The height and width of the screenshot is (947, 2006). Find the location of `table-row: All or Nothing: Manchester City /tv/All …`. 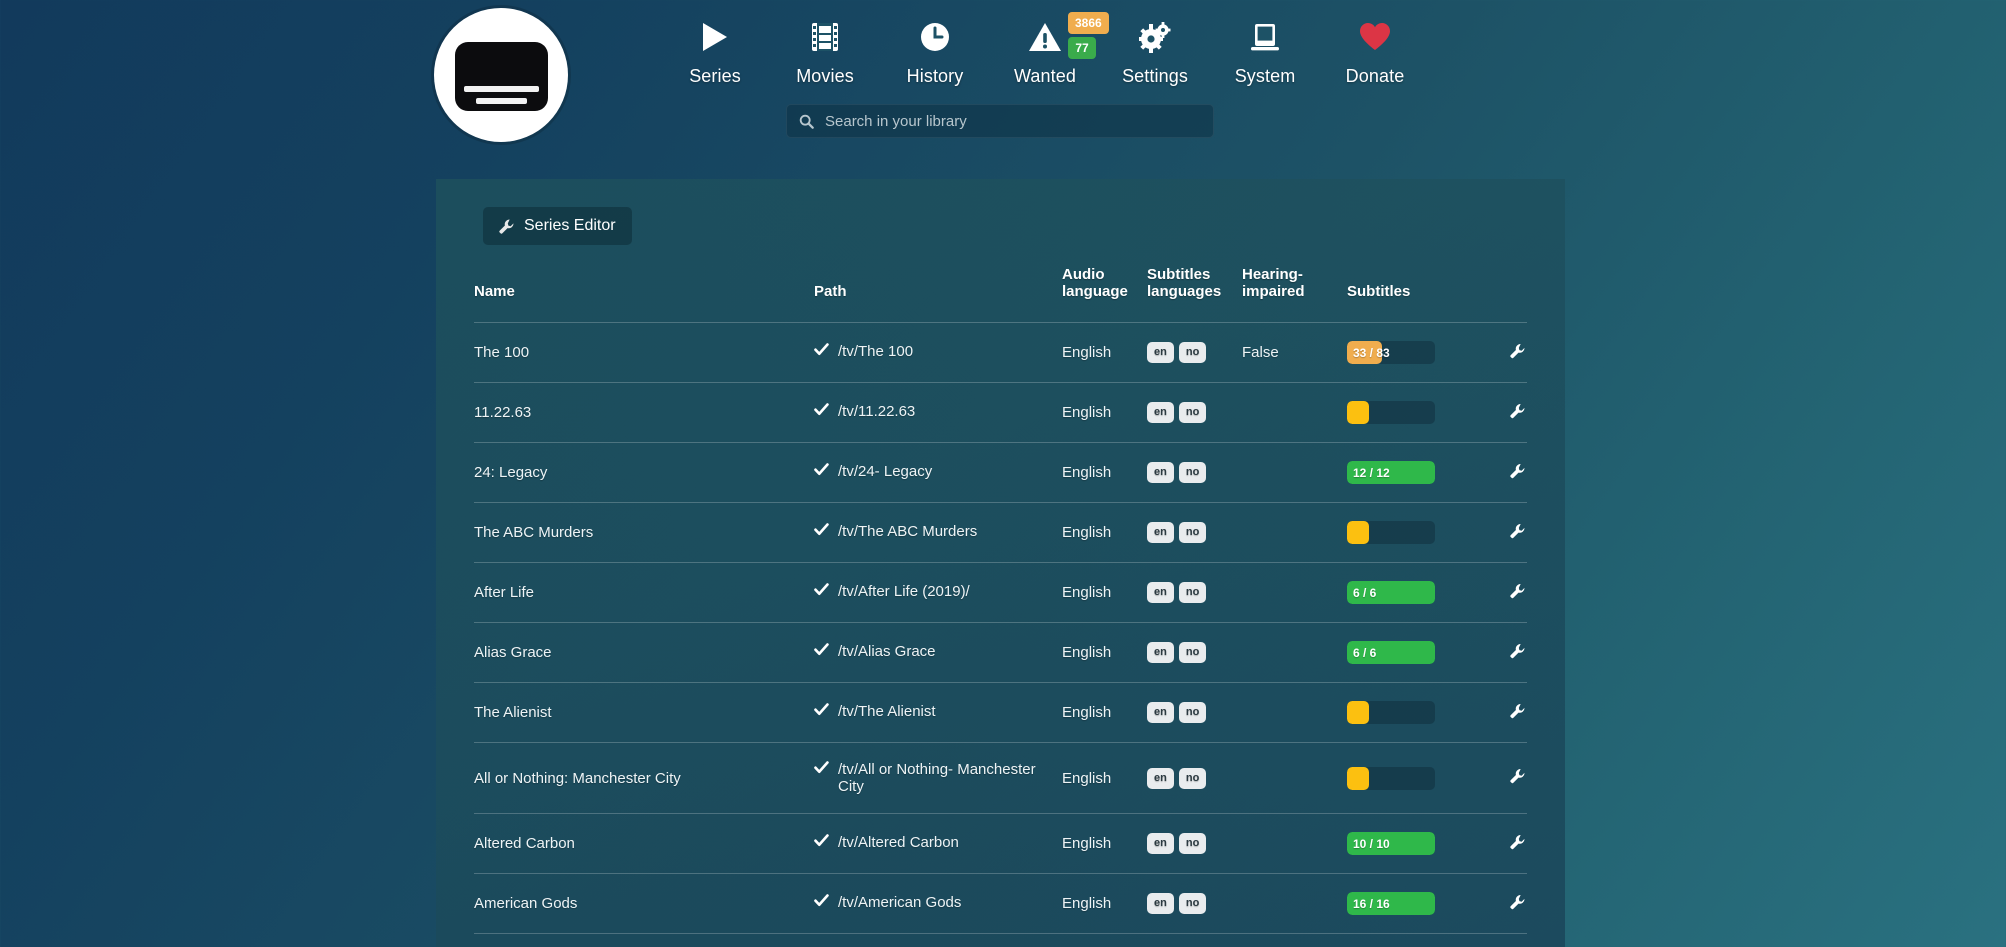

table-row: All or Nothing: Manchester City /tv/All … is located at coordinates (1000, 778).